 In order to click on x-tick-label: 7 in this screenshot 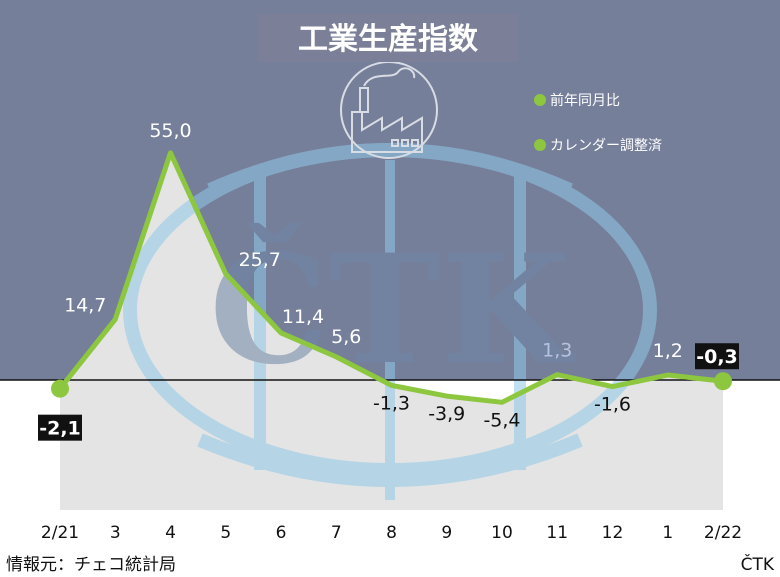, I will do `click(336, 533)`.